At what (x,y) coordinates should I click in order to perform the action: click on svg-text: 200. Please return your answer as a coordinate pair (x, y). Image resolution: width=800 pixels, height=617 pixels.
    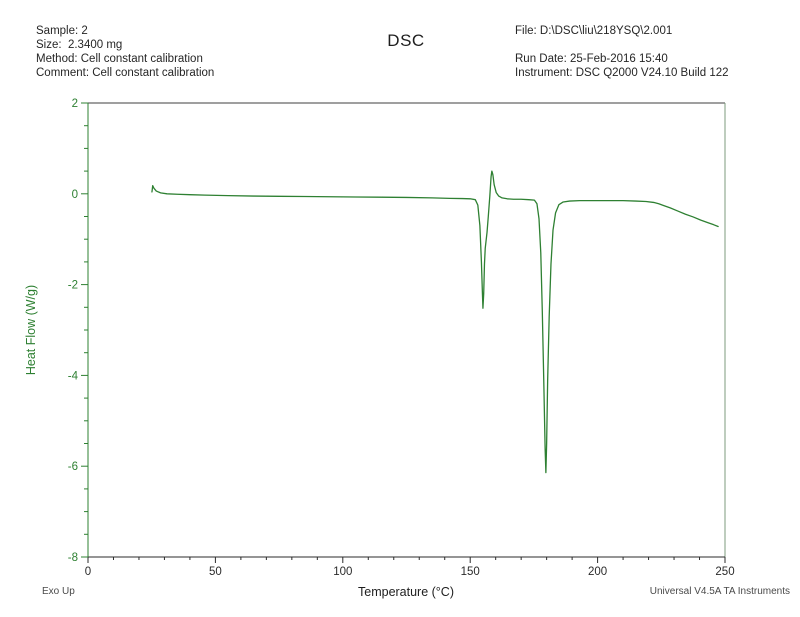
    Looking at the image, I should click on (597, 572).